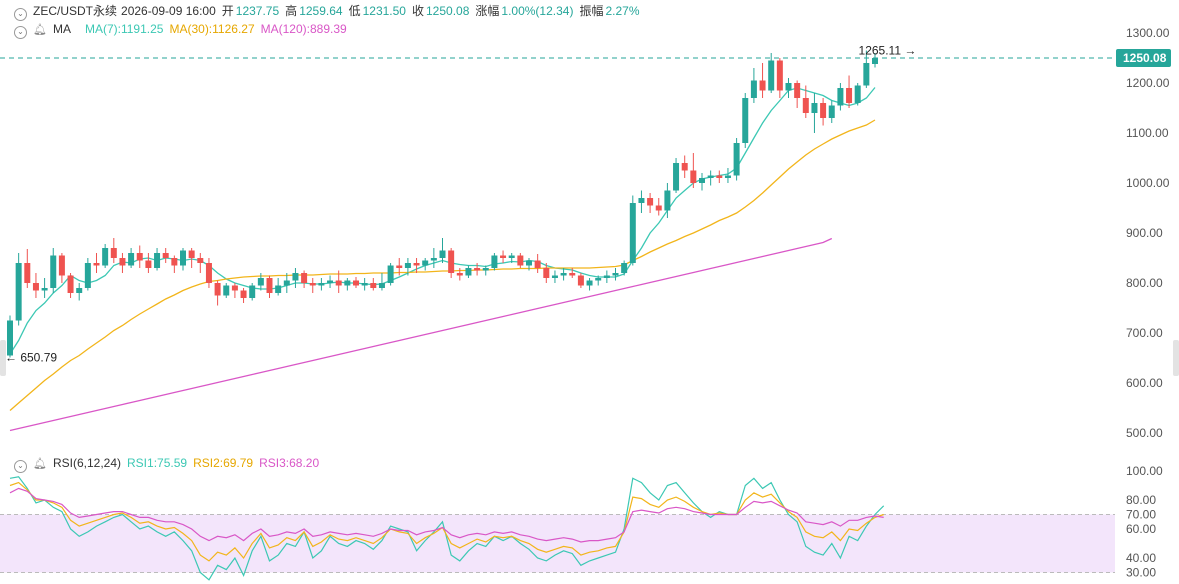 This screenshot has width=1179, height=584. Describe the element at coordinates (31, 358) in the screenshot. I see `min-price-marker: ← 650.79` at that location.